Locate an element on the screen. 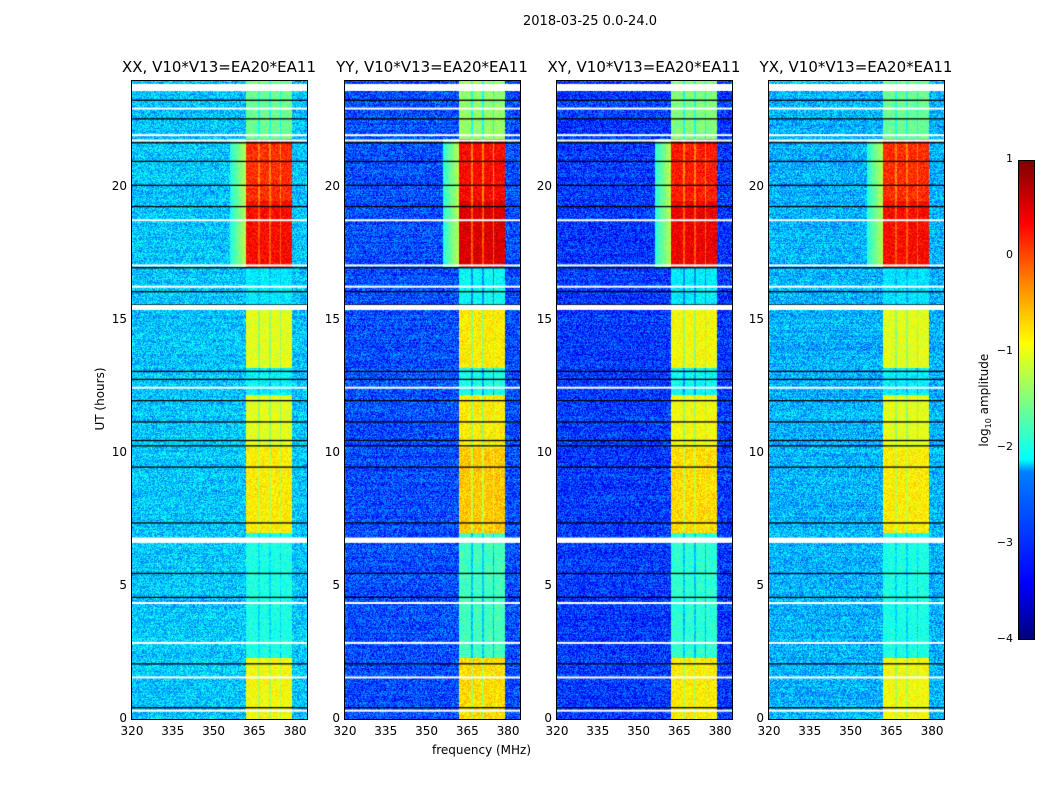  x-axis-label: frequency (MHz) is located at coordinates (482, 750).